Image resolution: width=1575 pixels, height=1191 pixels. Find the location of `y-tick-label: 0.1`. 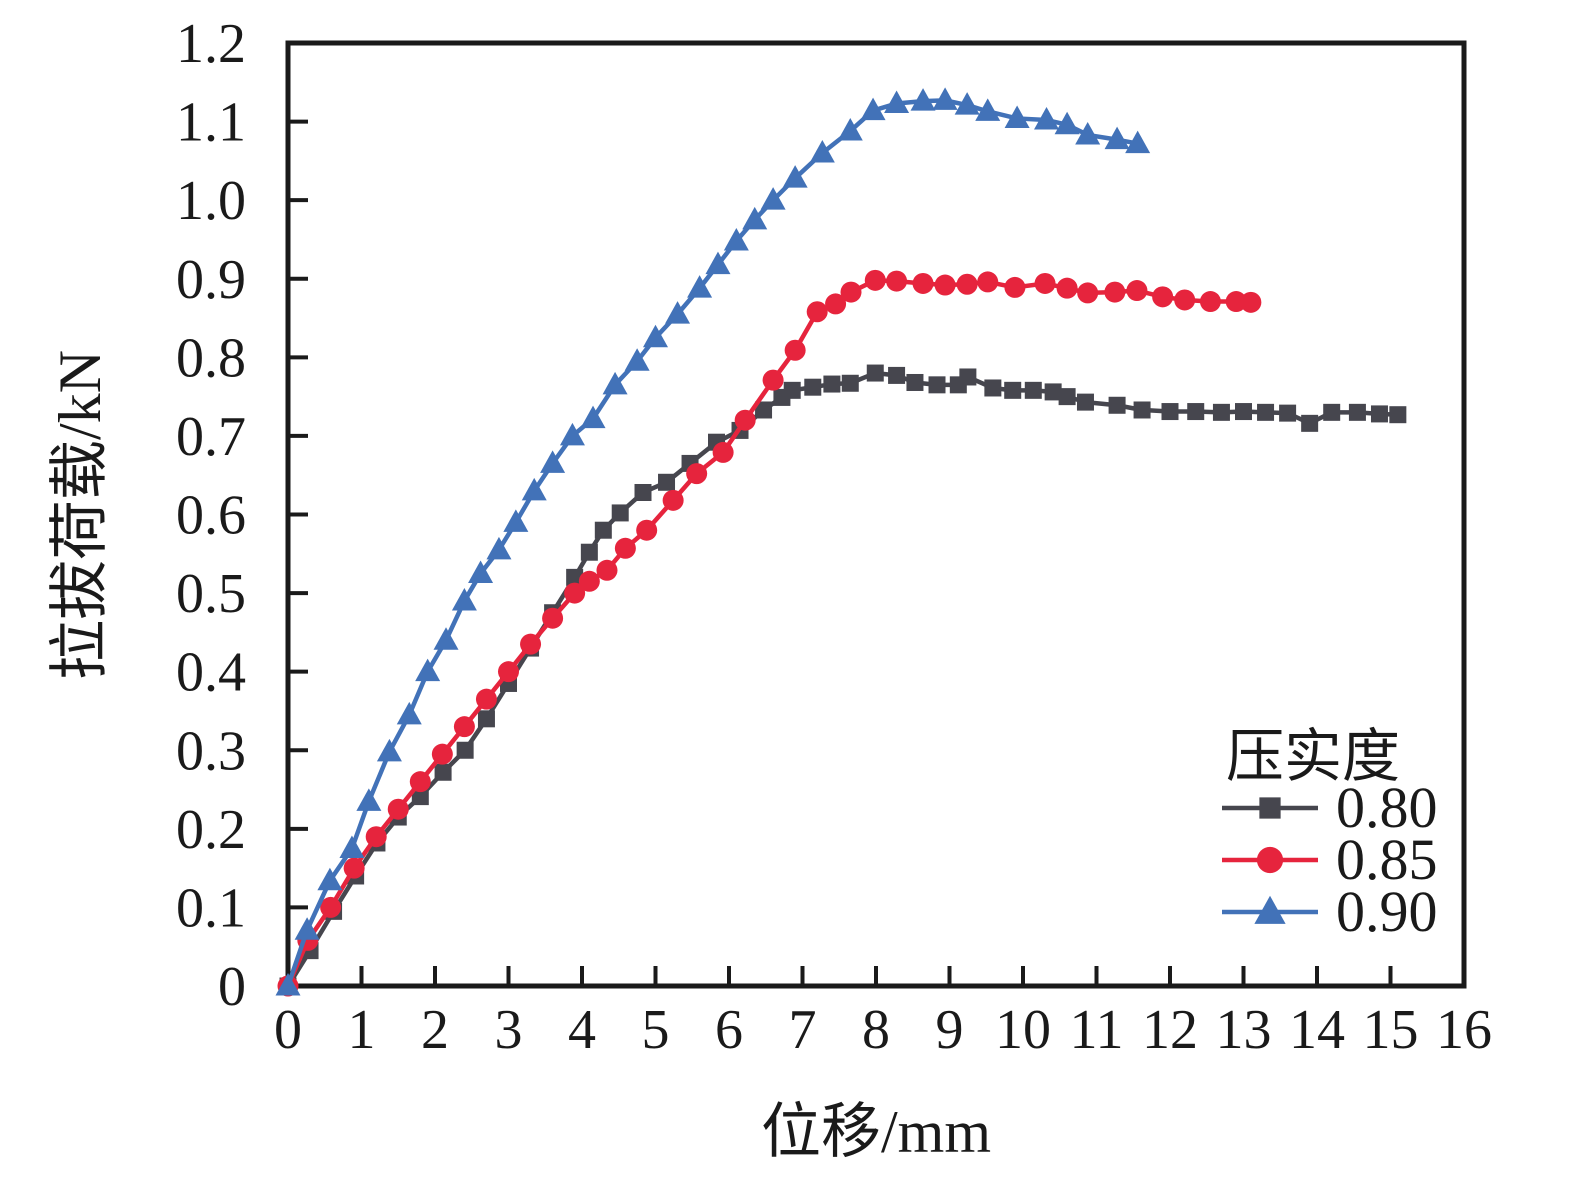

y-tick-label: 0.1 is located at coordinates (211, 908).